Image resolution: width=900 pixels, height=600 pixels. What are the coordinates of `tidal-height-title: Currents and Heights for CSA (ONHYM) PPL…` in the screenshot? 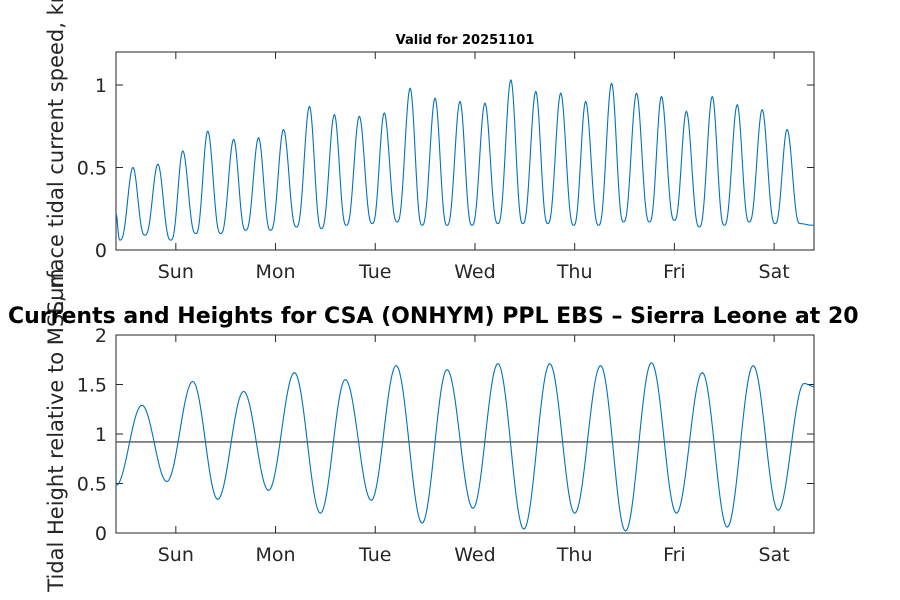 It's located at (433, 316).